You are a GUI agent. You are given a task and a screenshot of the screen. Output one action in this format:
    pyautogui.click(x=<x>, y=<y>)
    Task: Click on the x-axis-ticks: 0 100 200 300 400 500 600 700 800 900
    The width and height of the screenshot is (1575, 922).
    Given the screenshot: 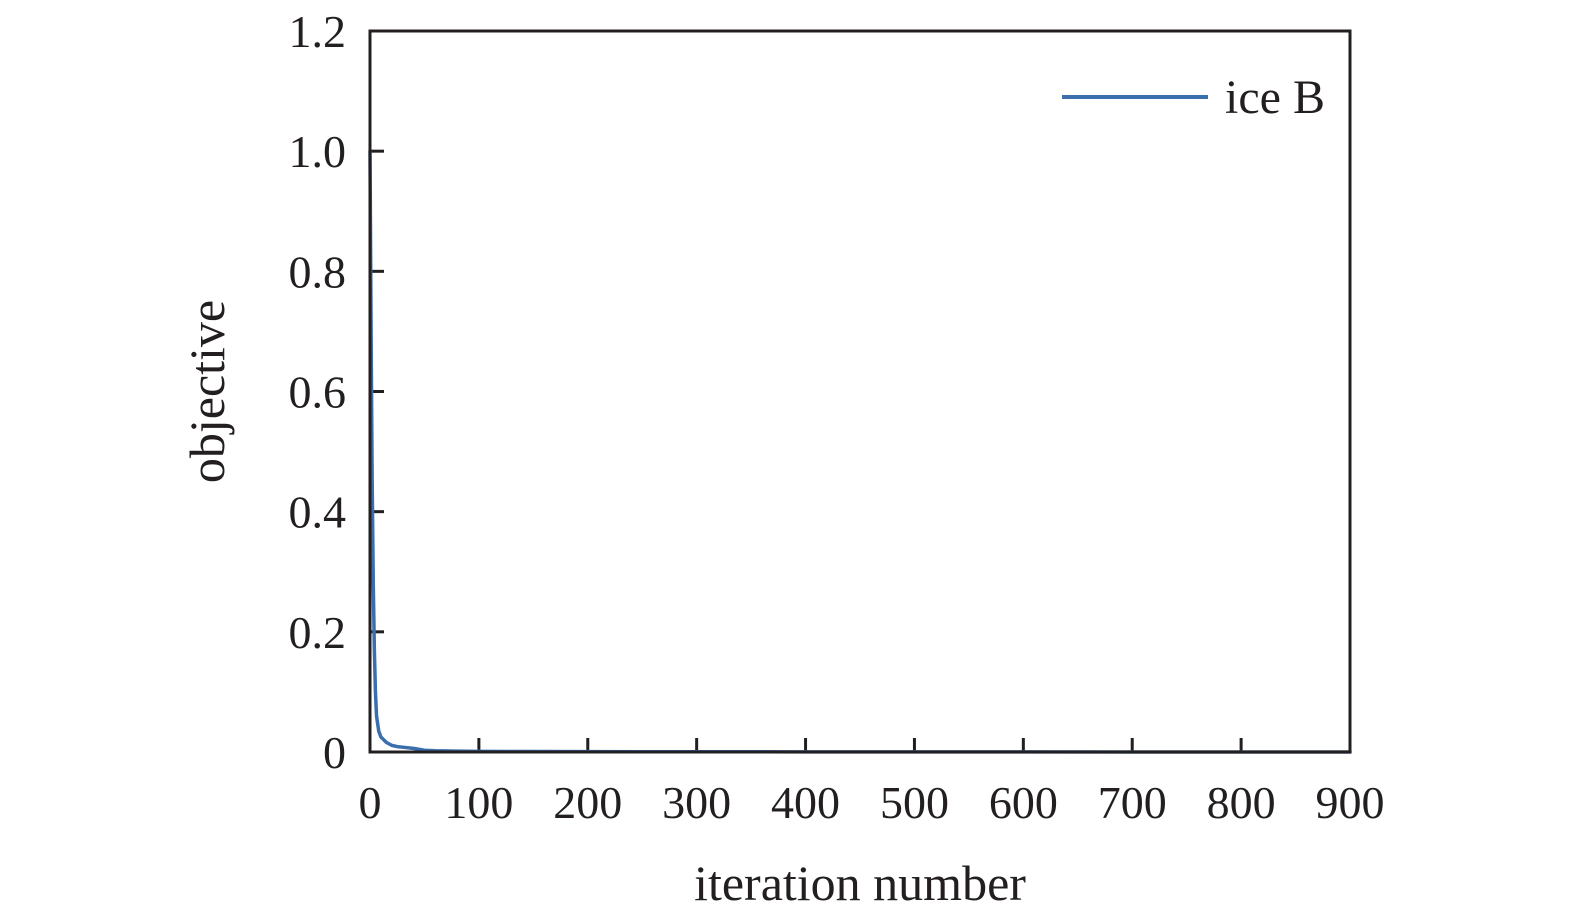 What is the action you would take?
    pyautogui.click(x=872, y=783)
    